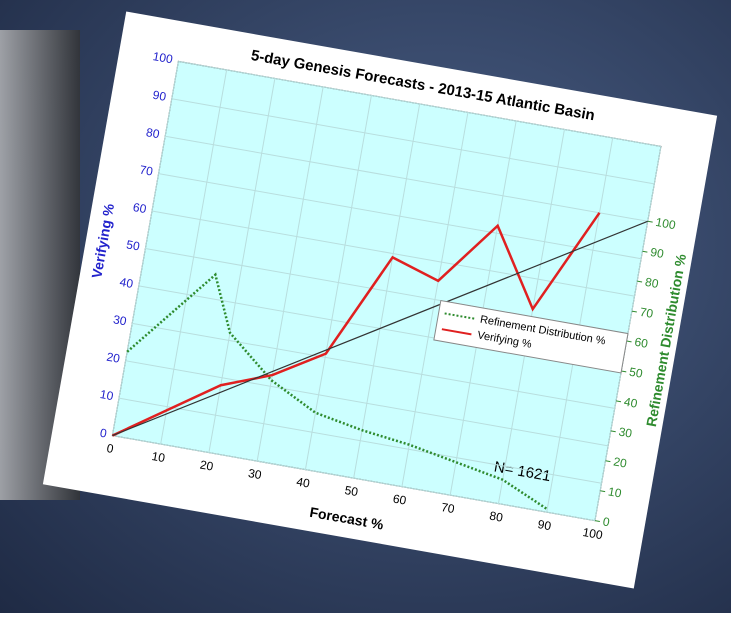  Describe the element at coordinates (647, 313) in the screenshot. I see `y2-tick-label: 70` at that location.